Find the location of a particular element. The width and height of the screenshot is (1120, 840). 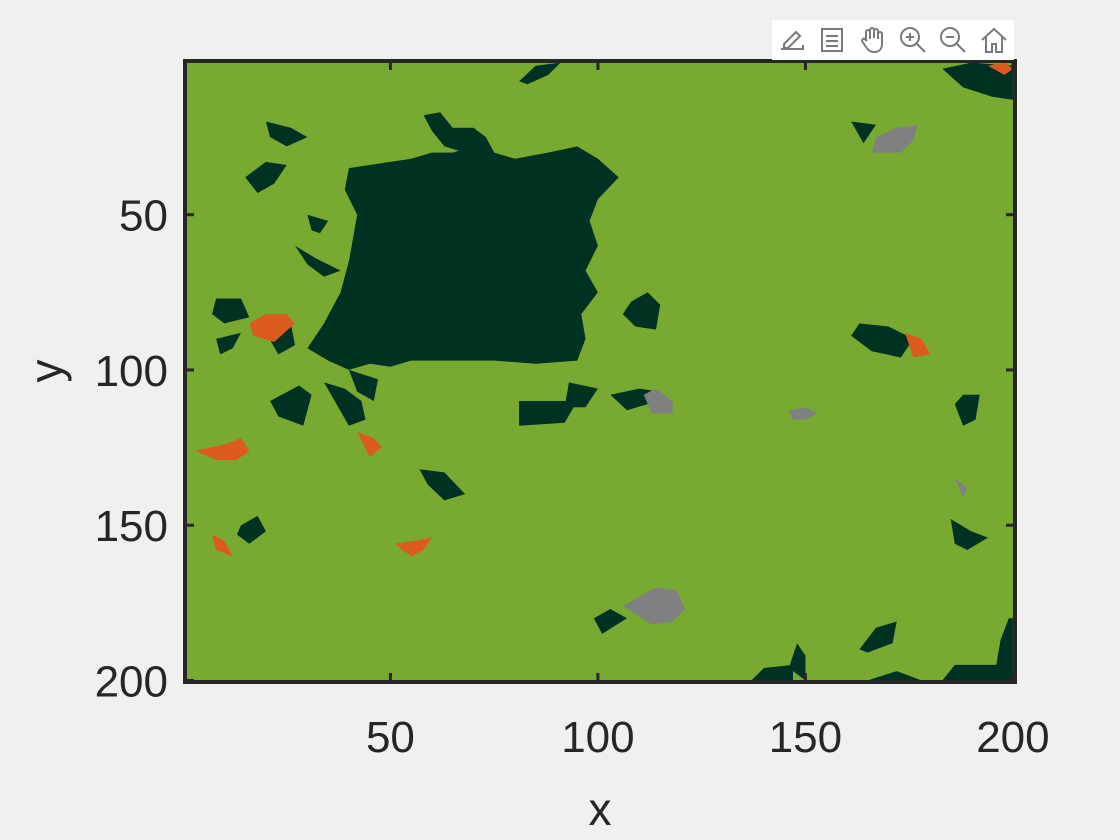

export-icon is located at coordinates (793, 40).